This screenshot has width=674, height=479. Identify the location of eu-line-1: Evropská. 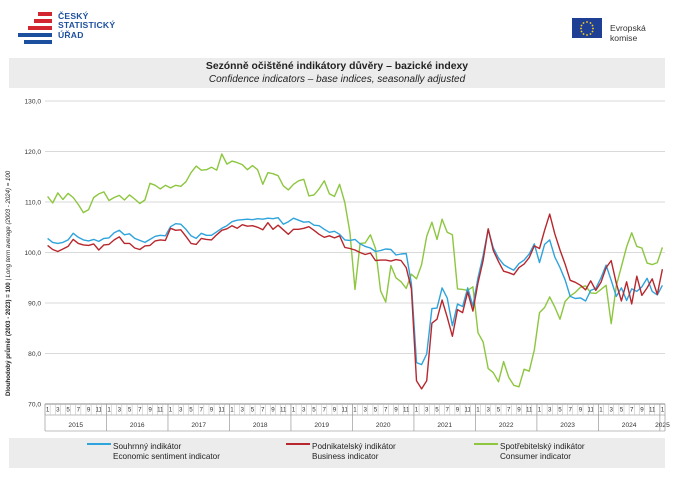
(628, 28).